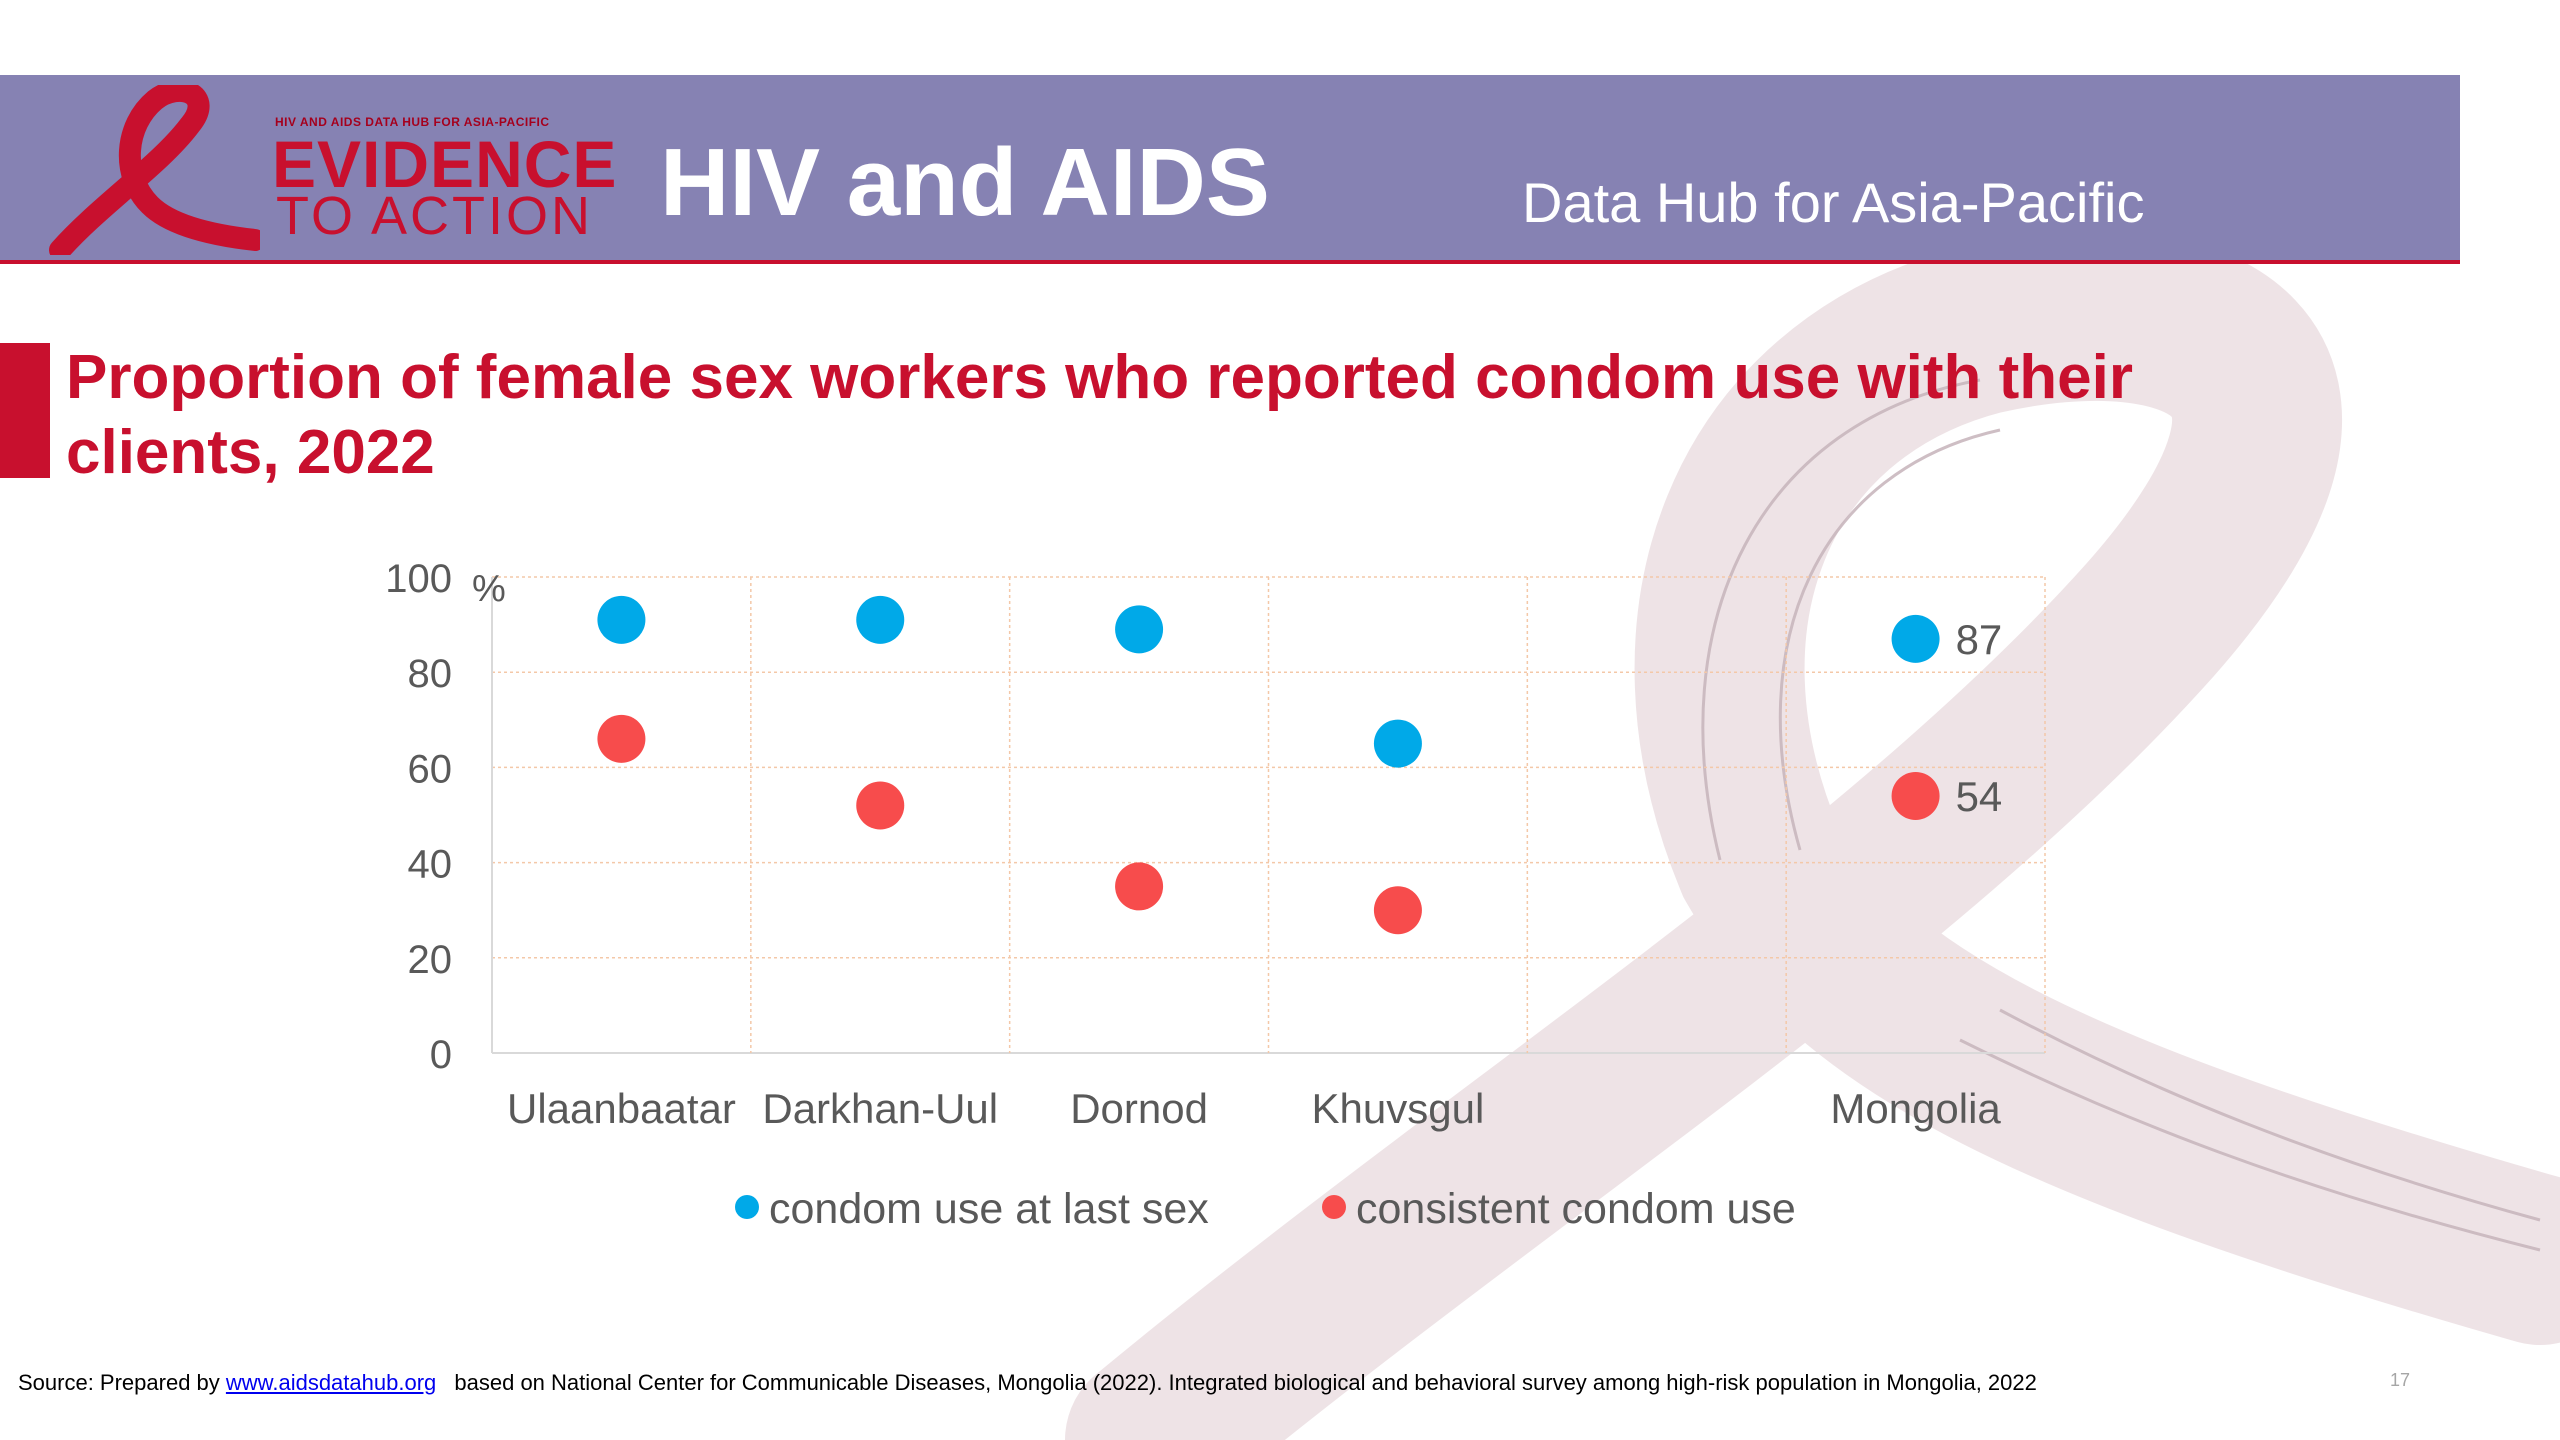  Describe the element at coordinates (430, 960) in the screenshot. I see `y-tick-label: 20` at that location.